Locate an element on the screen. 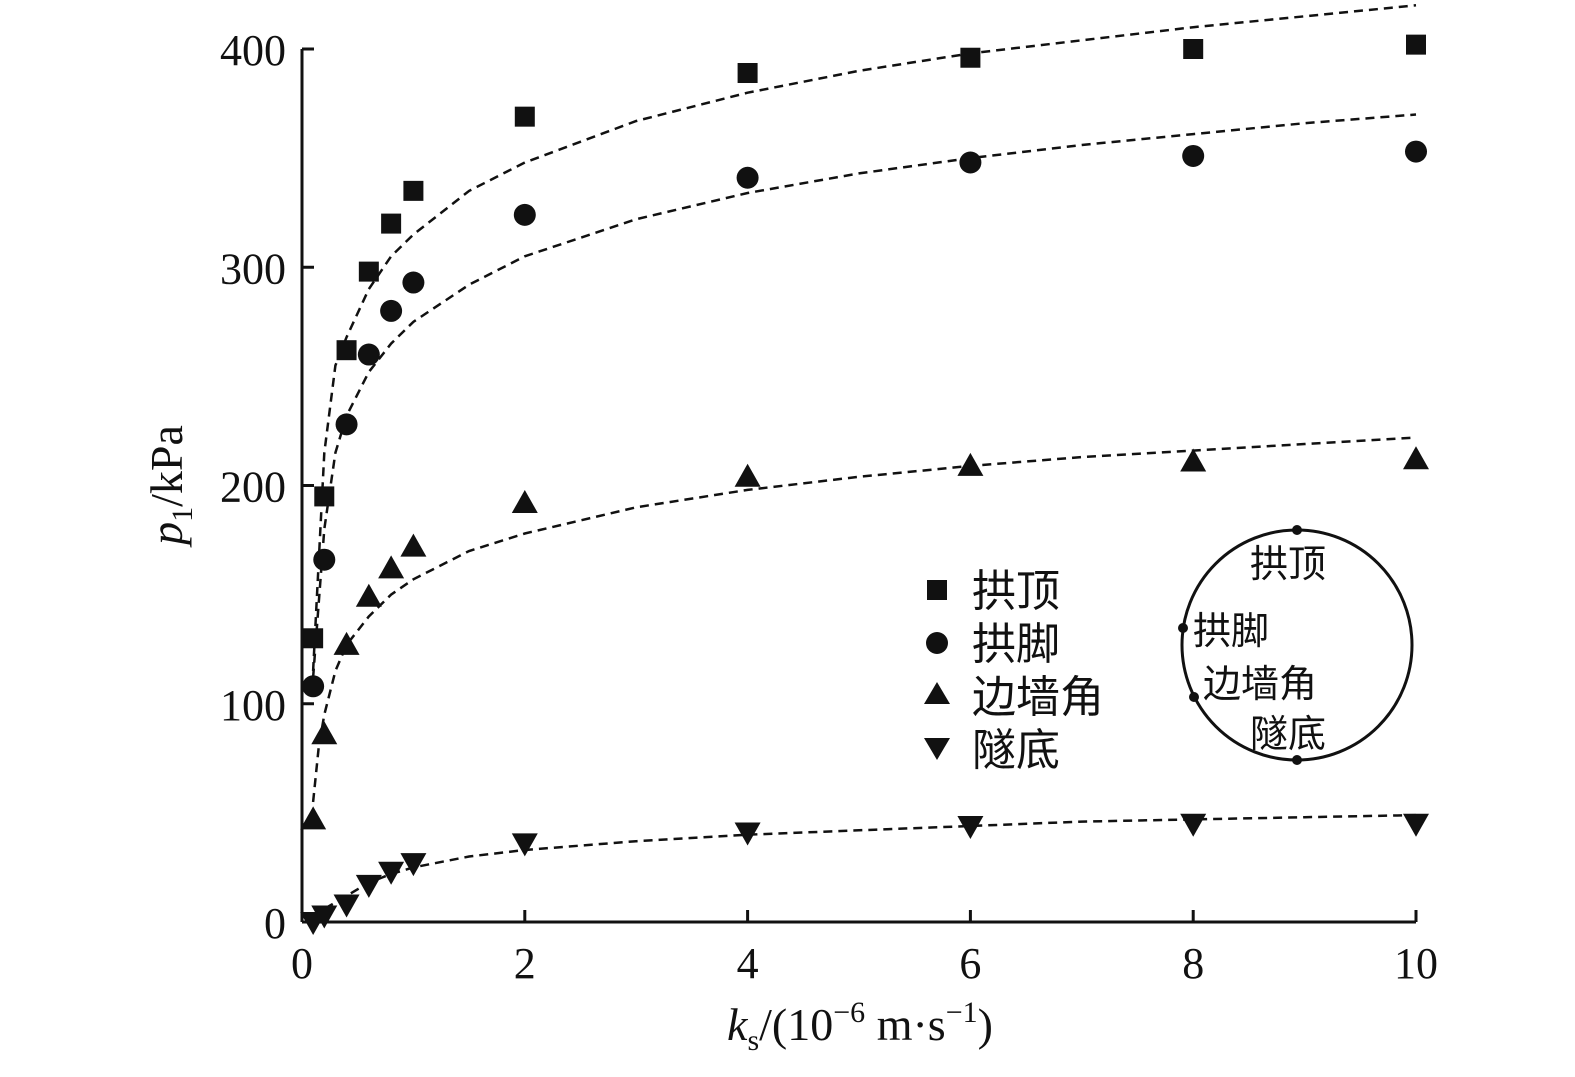  x-axis-label-subscript: s is located at coordinates (753, 1040).